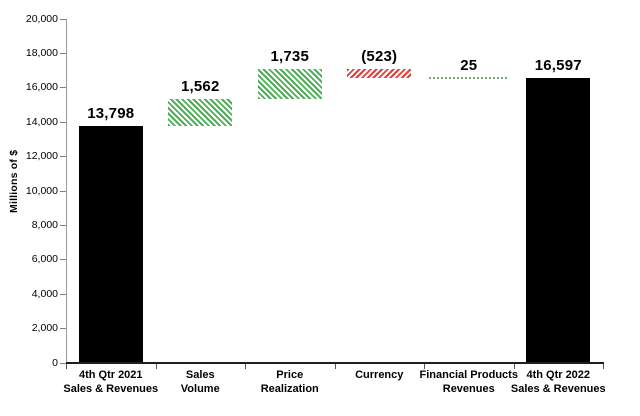 Image resolution: width=640 pixels, height=416 pixels. What do you see at coordinates (558, 65) in the screenshot?
I see `bar-value-label: 16,597` at bounding box center [558, 65].